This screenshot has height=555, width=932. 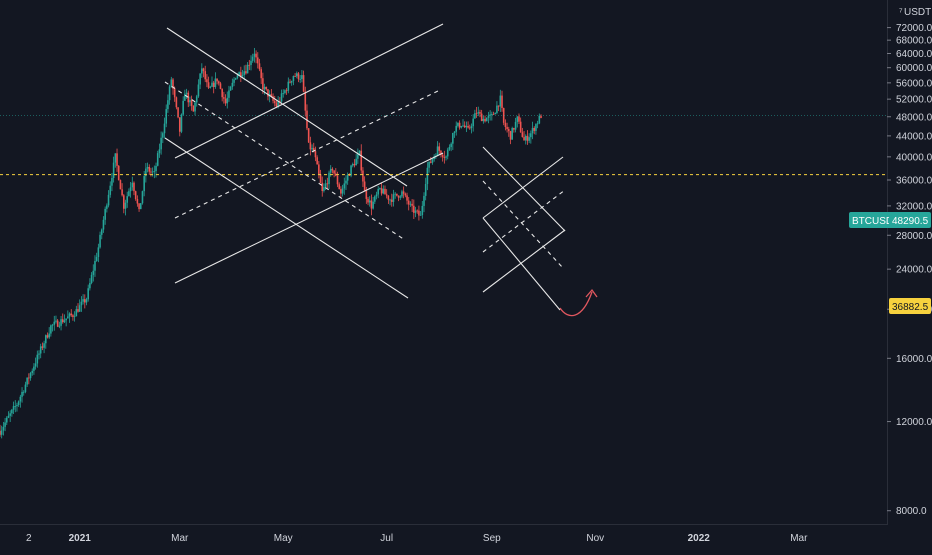 I want to click on trend-line-dashed, so click(x=523, y=224).